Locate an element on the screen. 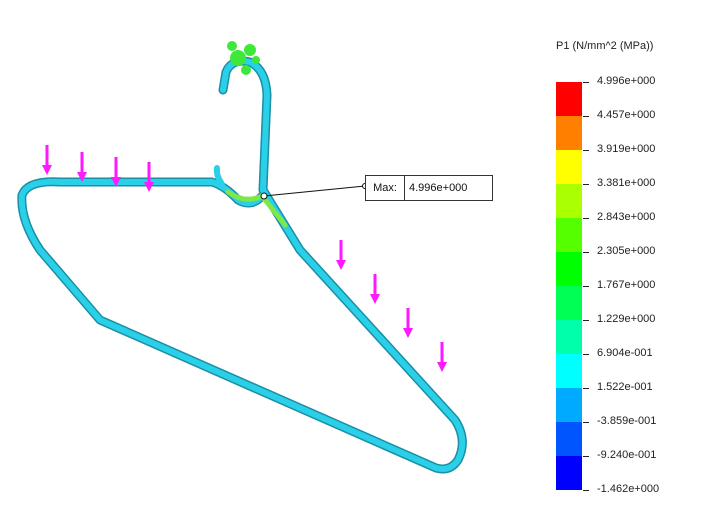 The image size is (701, 508). legend-tick-label: -9.240e-001 is located at coordinates (627, 455).